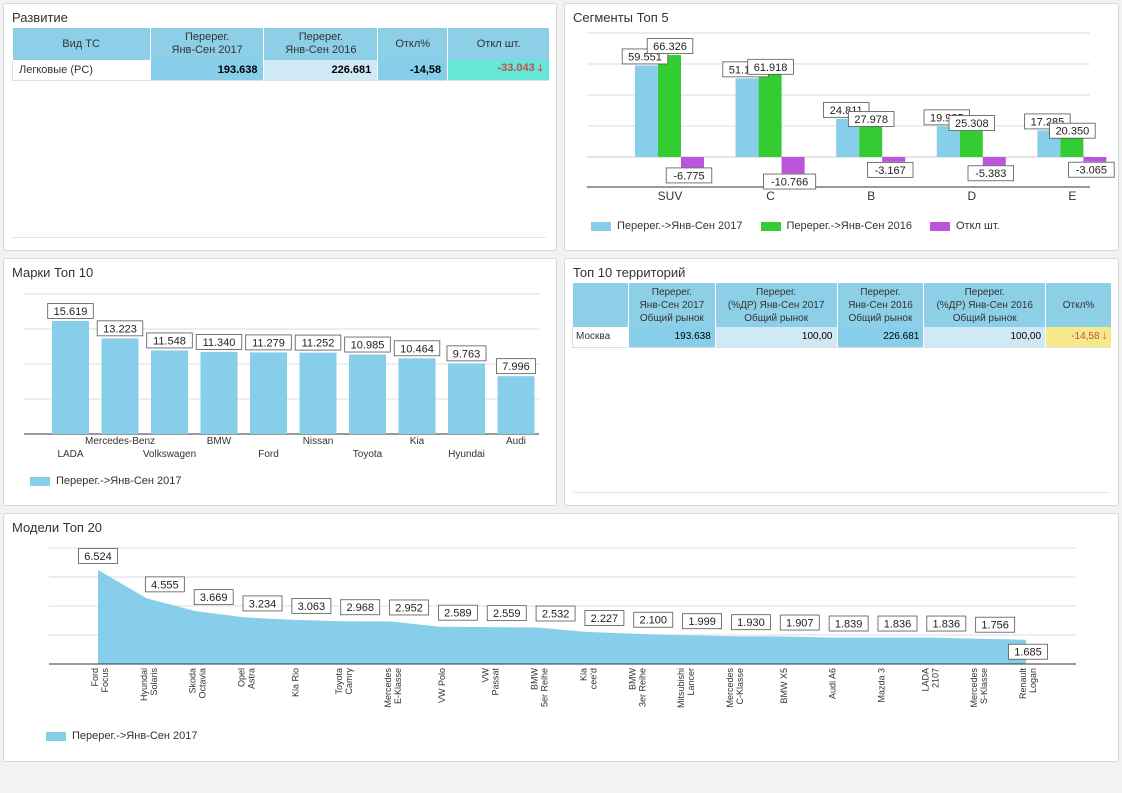 The width and height of the screenshot is (1122, 793). Describe the element at coordinates (583, 674) in the screenshot. I see `tick-line: Kia` at that location.